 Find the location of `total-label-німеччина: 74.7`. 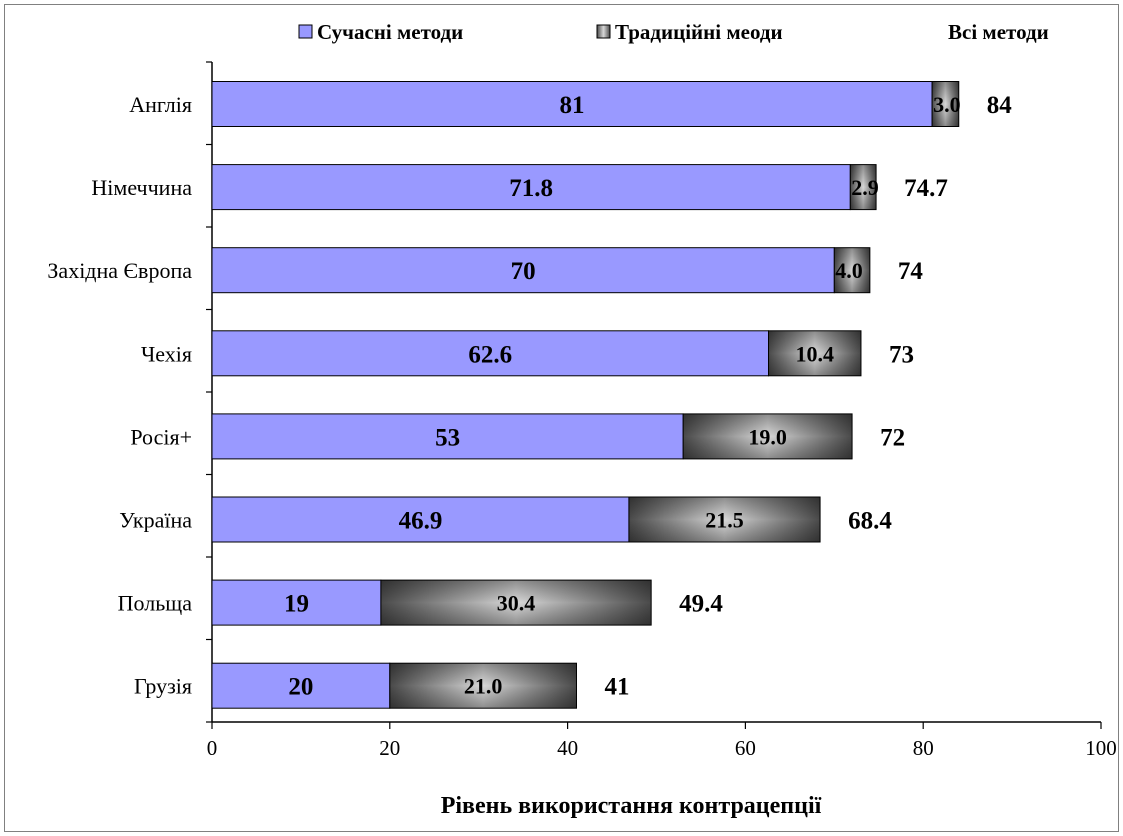

total-label-німеччина: 74.7 is located at coordinates (926, 188).